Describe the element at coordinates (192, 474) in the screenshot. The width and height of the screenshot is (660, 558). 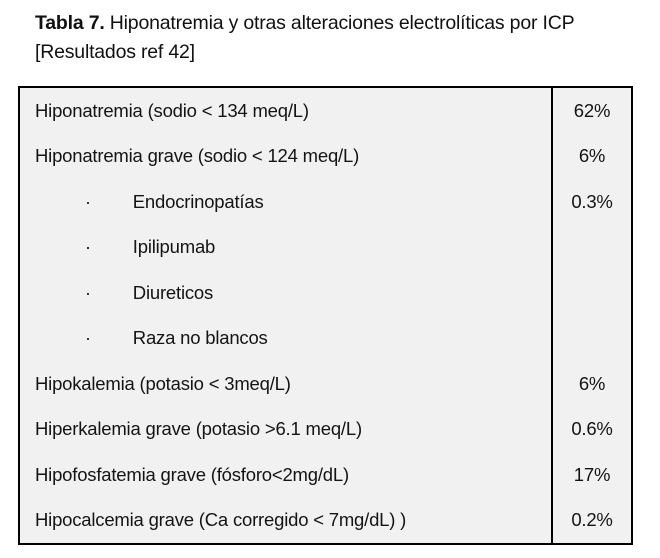
I see `row-label-text: Hipofosfatemia grave (fósforo<2mg/dL)` at that location.